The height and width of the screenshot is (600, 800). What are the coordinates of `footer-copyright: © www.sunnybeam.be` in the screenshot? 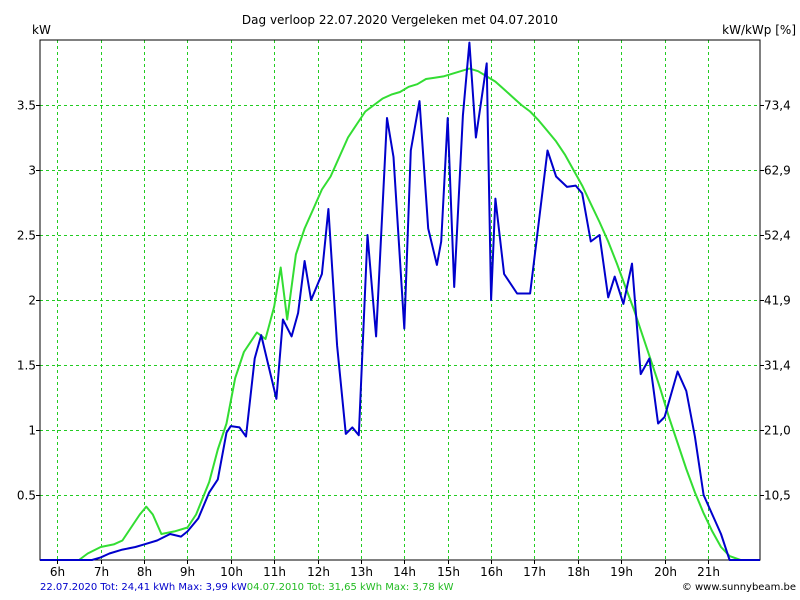 It's located at (738, 587).